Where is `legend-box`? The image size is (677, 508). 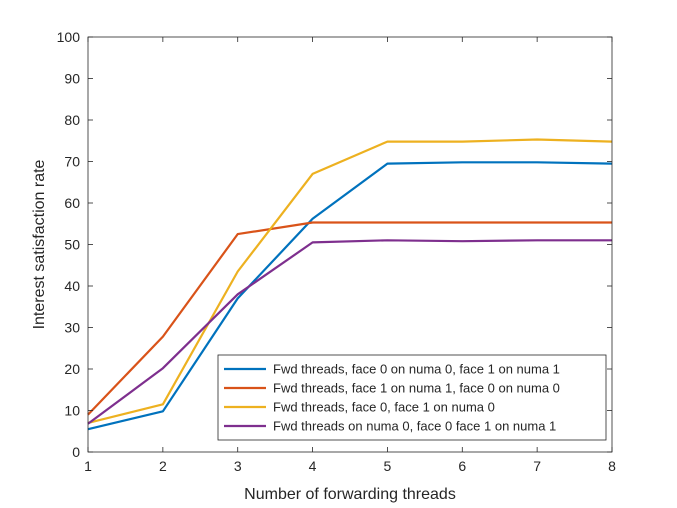
legend-box is located at coordinates (412, 397).